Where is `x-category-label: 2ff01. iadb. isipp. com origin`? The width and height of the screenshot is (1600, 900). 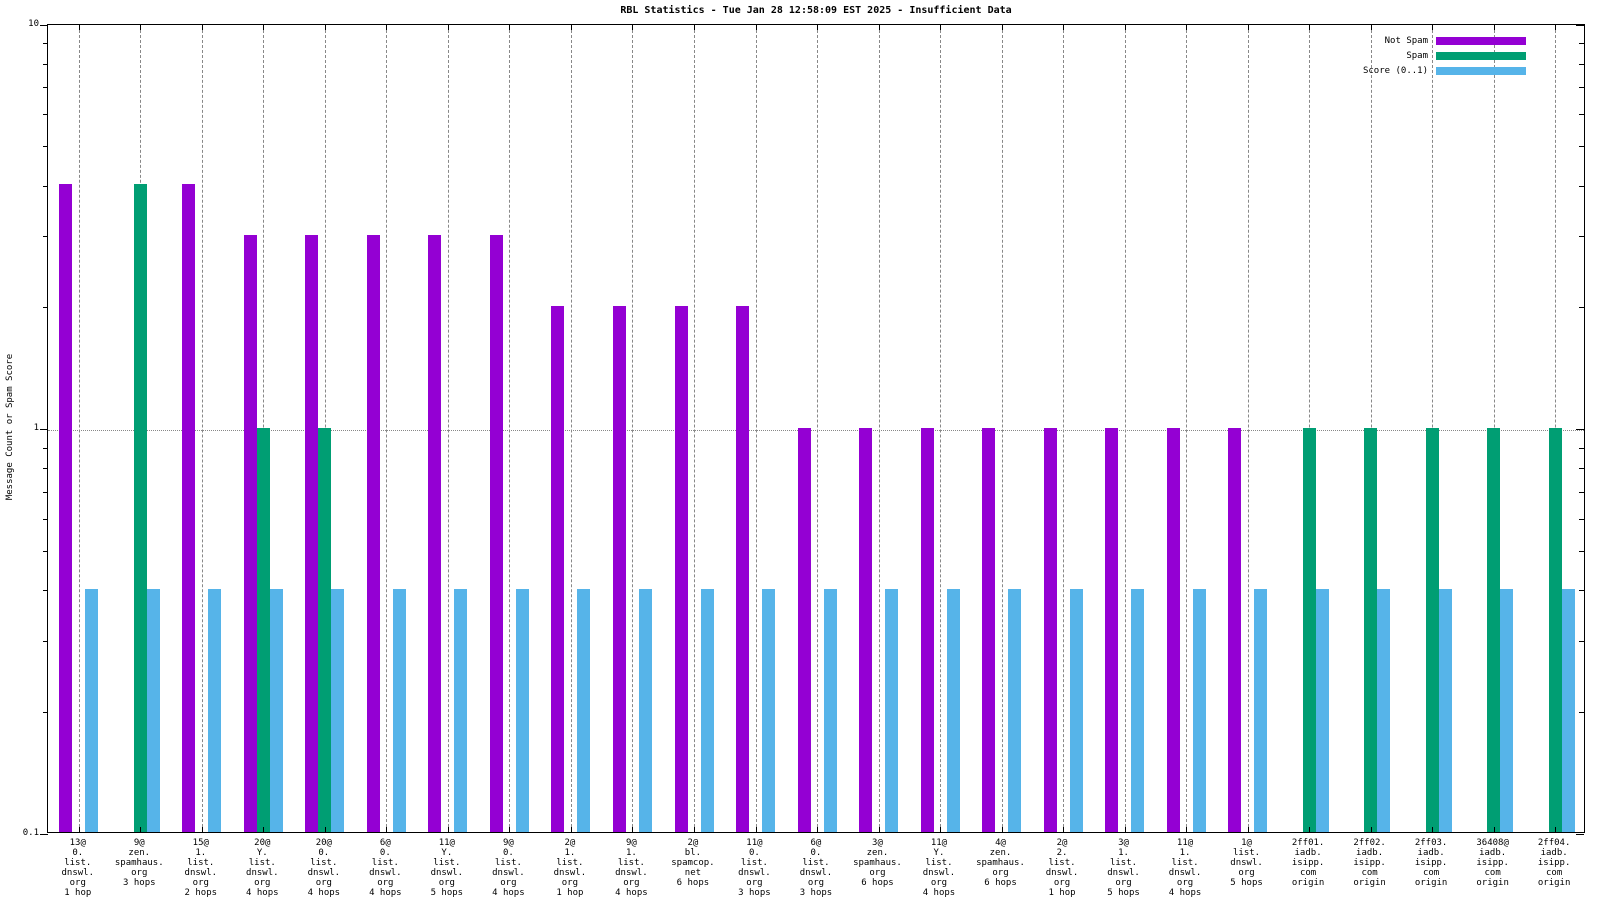 x-category-label: 2ff01. iadb. isipp. com origin is located at coordinates (1308, 863).